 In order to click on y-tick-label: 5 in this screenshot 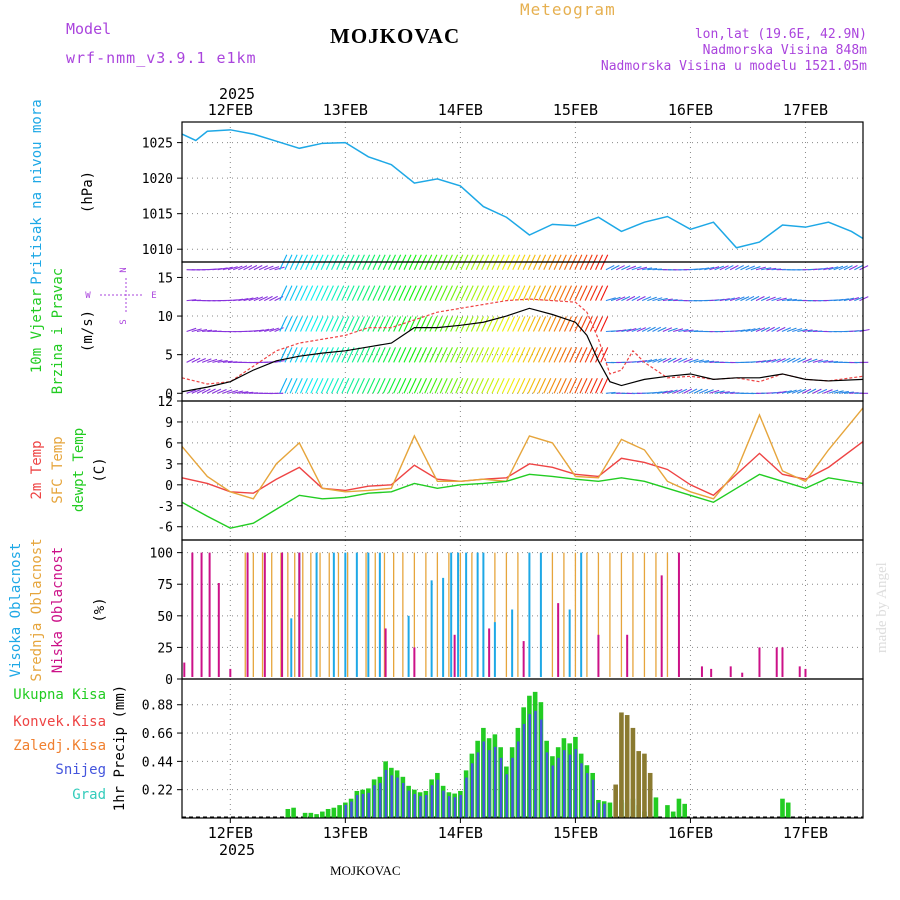, I will do `click(169, 356)`.